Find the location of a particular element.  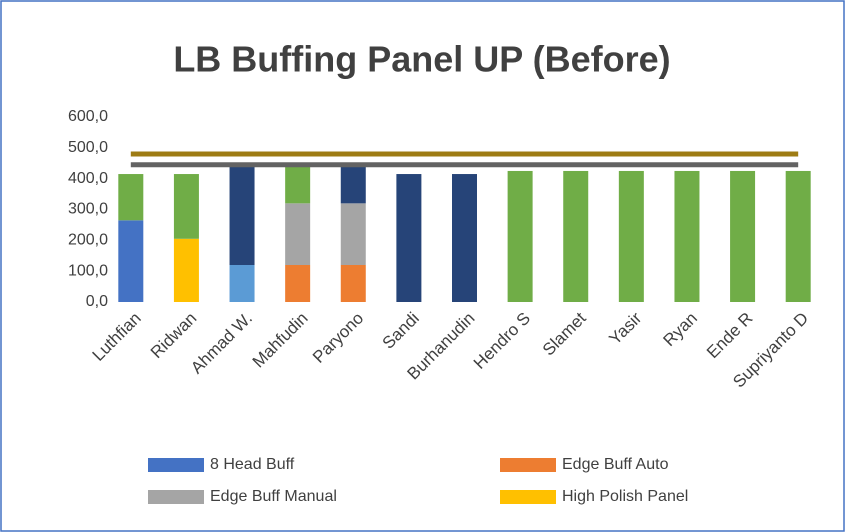

y-tick-label: 200,0 is located at coordinates (88, 240).